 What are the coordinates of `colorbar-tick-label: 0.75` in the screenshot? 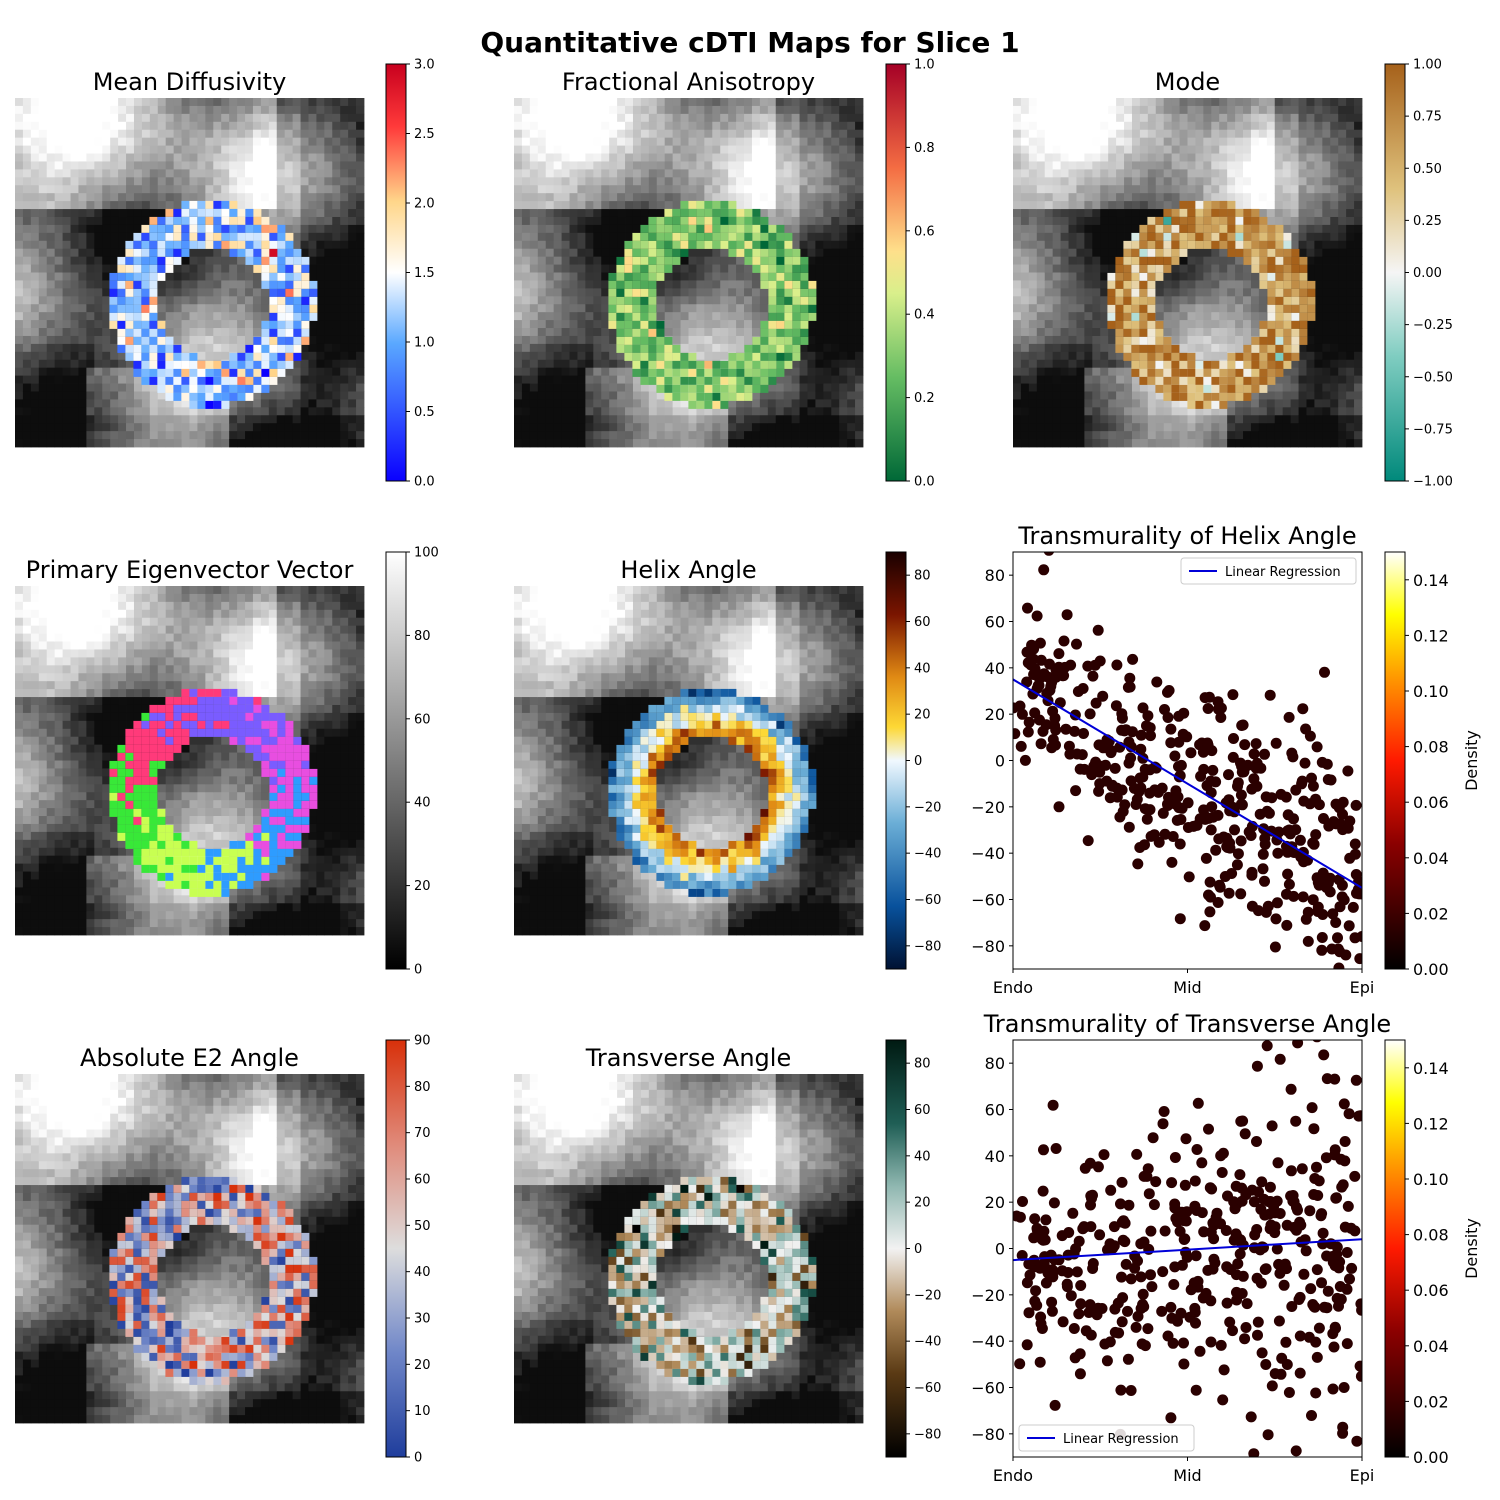 It's located at (1427, 117).